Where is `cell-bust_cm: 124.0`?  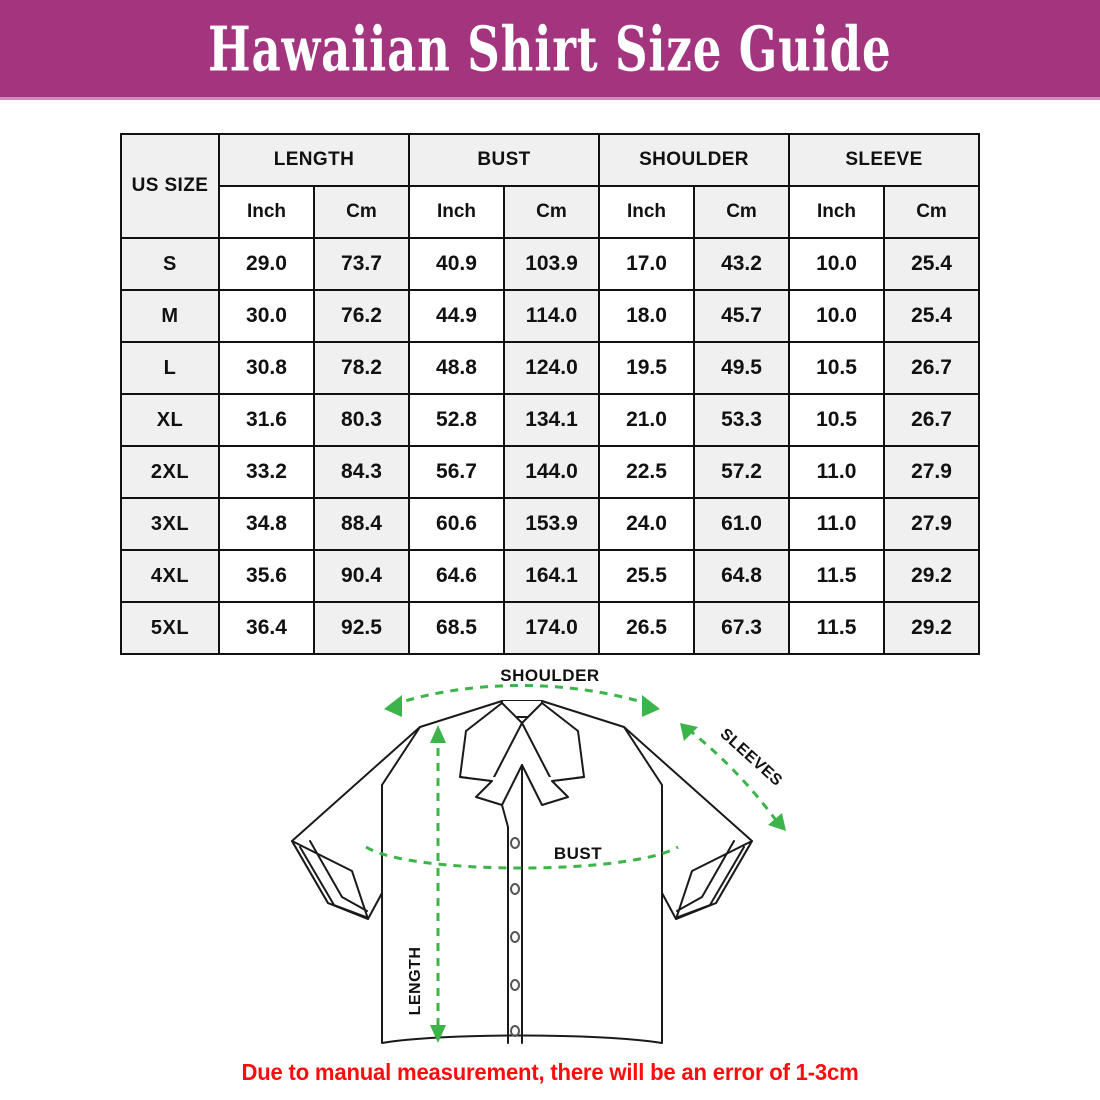
cell-bust_cm: 124.0 is located at coordinates (551, 368).